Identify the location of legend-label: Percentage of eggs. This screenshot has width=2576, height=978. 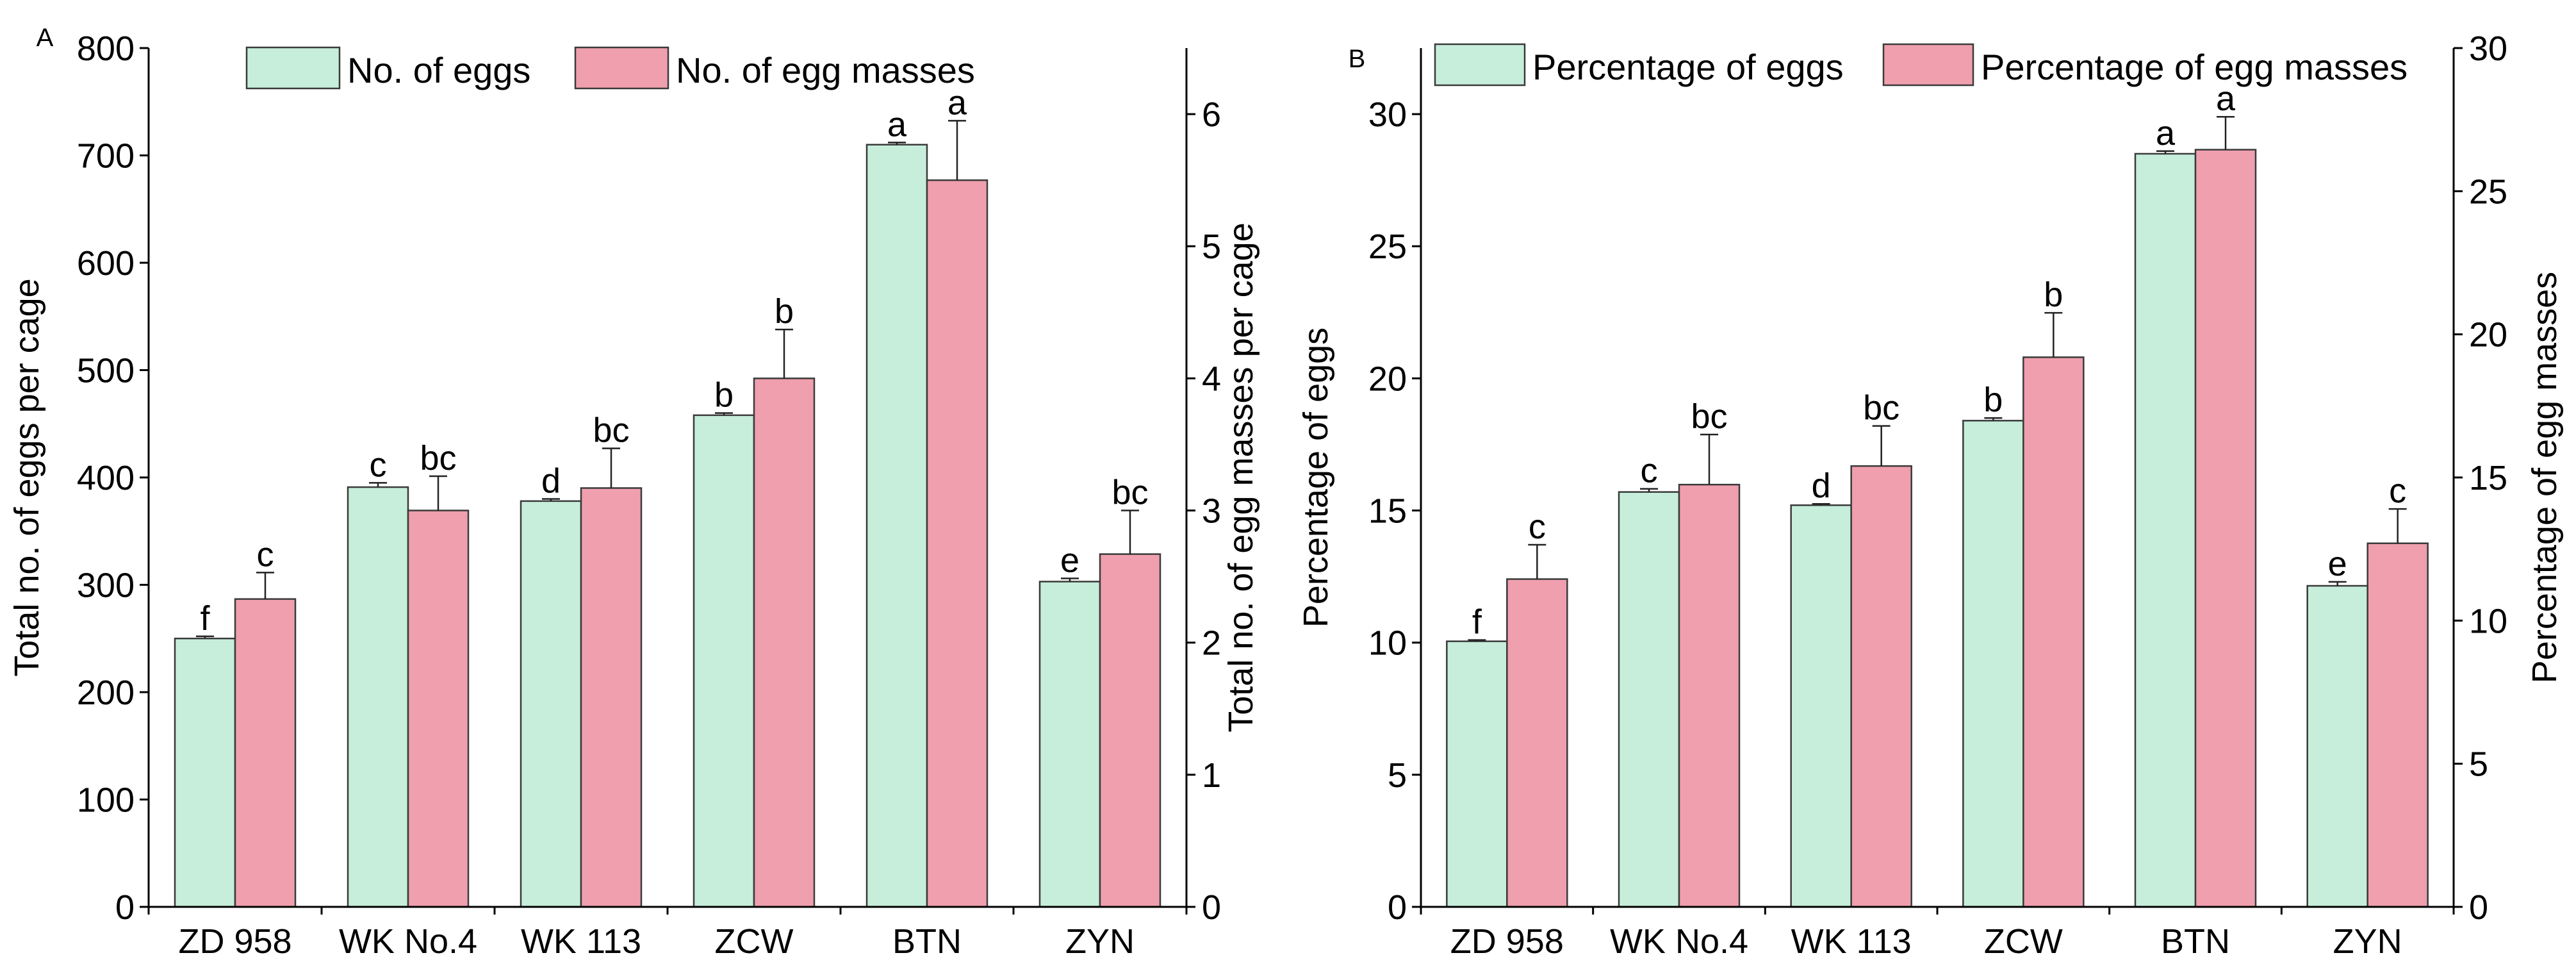
(1688, 67).